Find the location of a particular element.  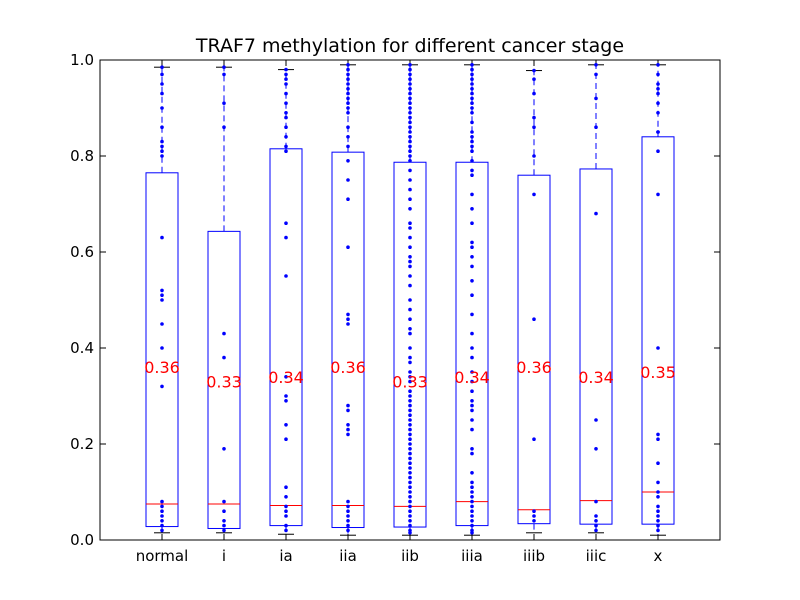

box is located at coordinates (224, 379).